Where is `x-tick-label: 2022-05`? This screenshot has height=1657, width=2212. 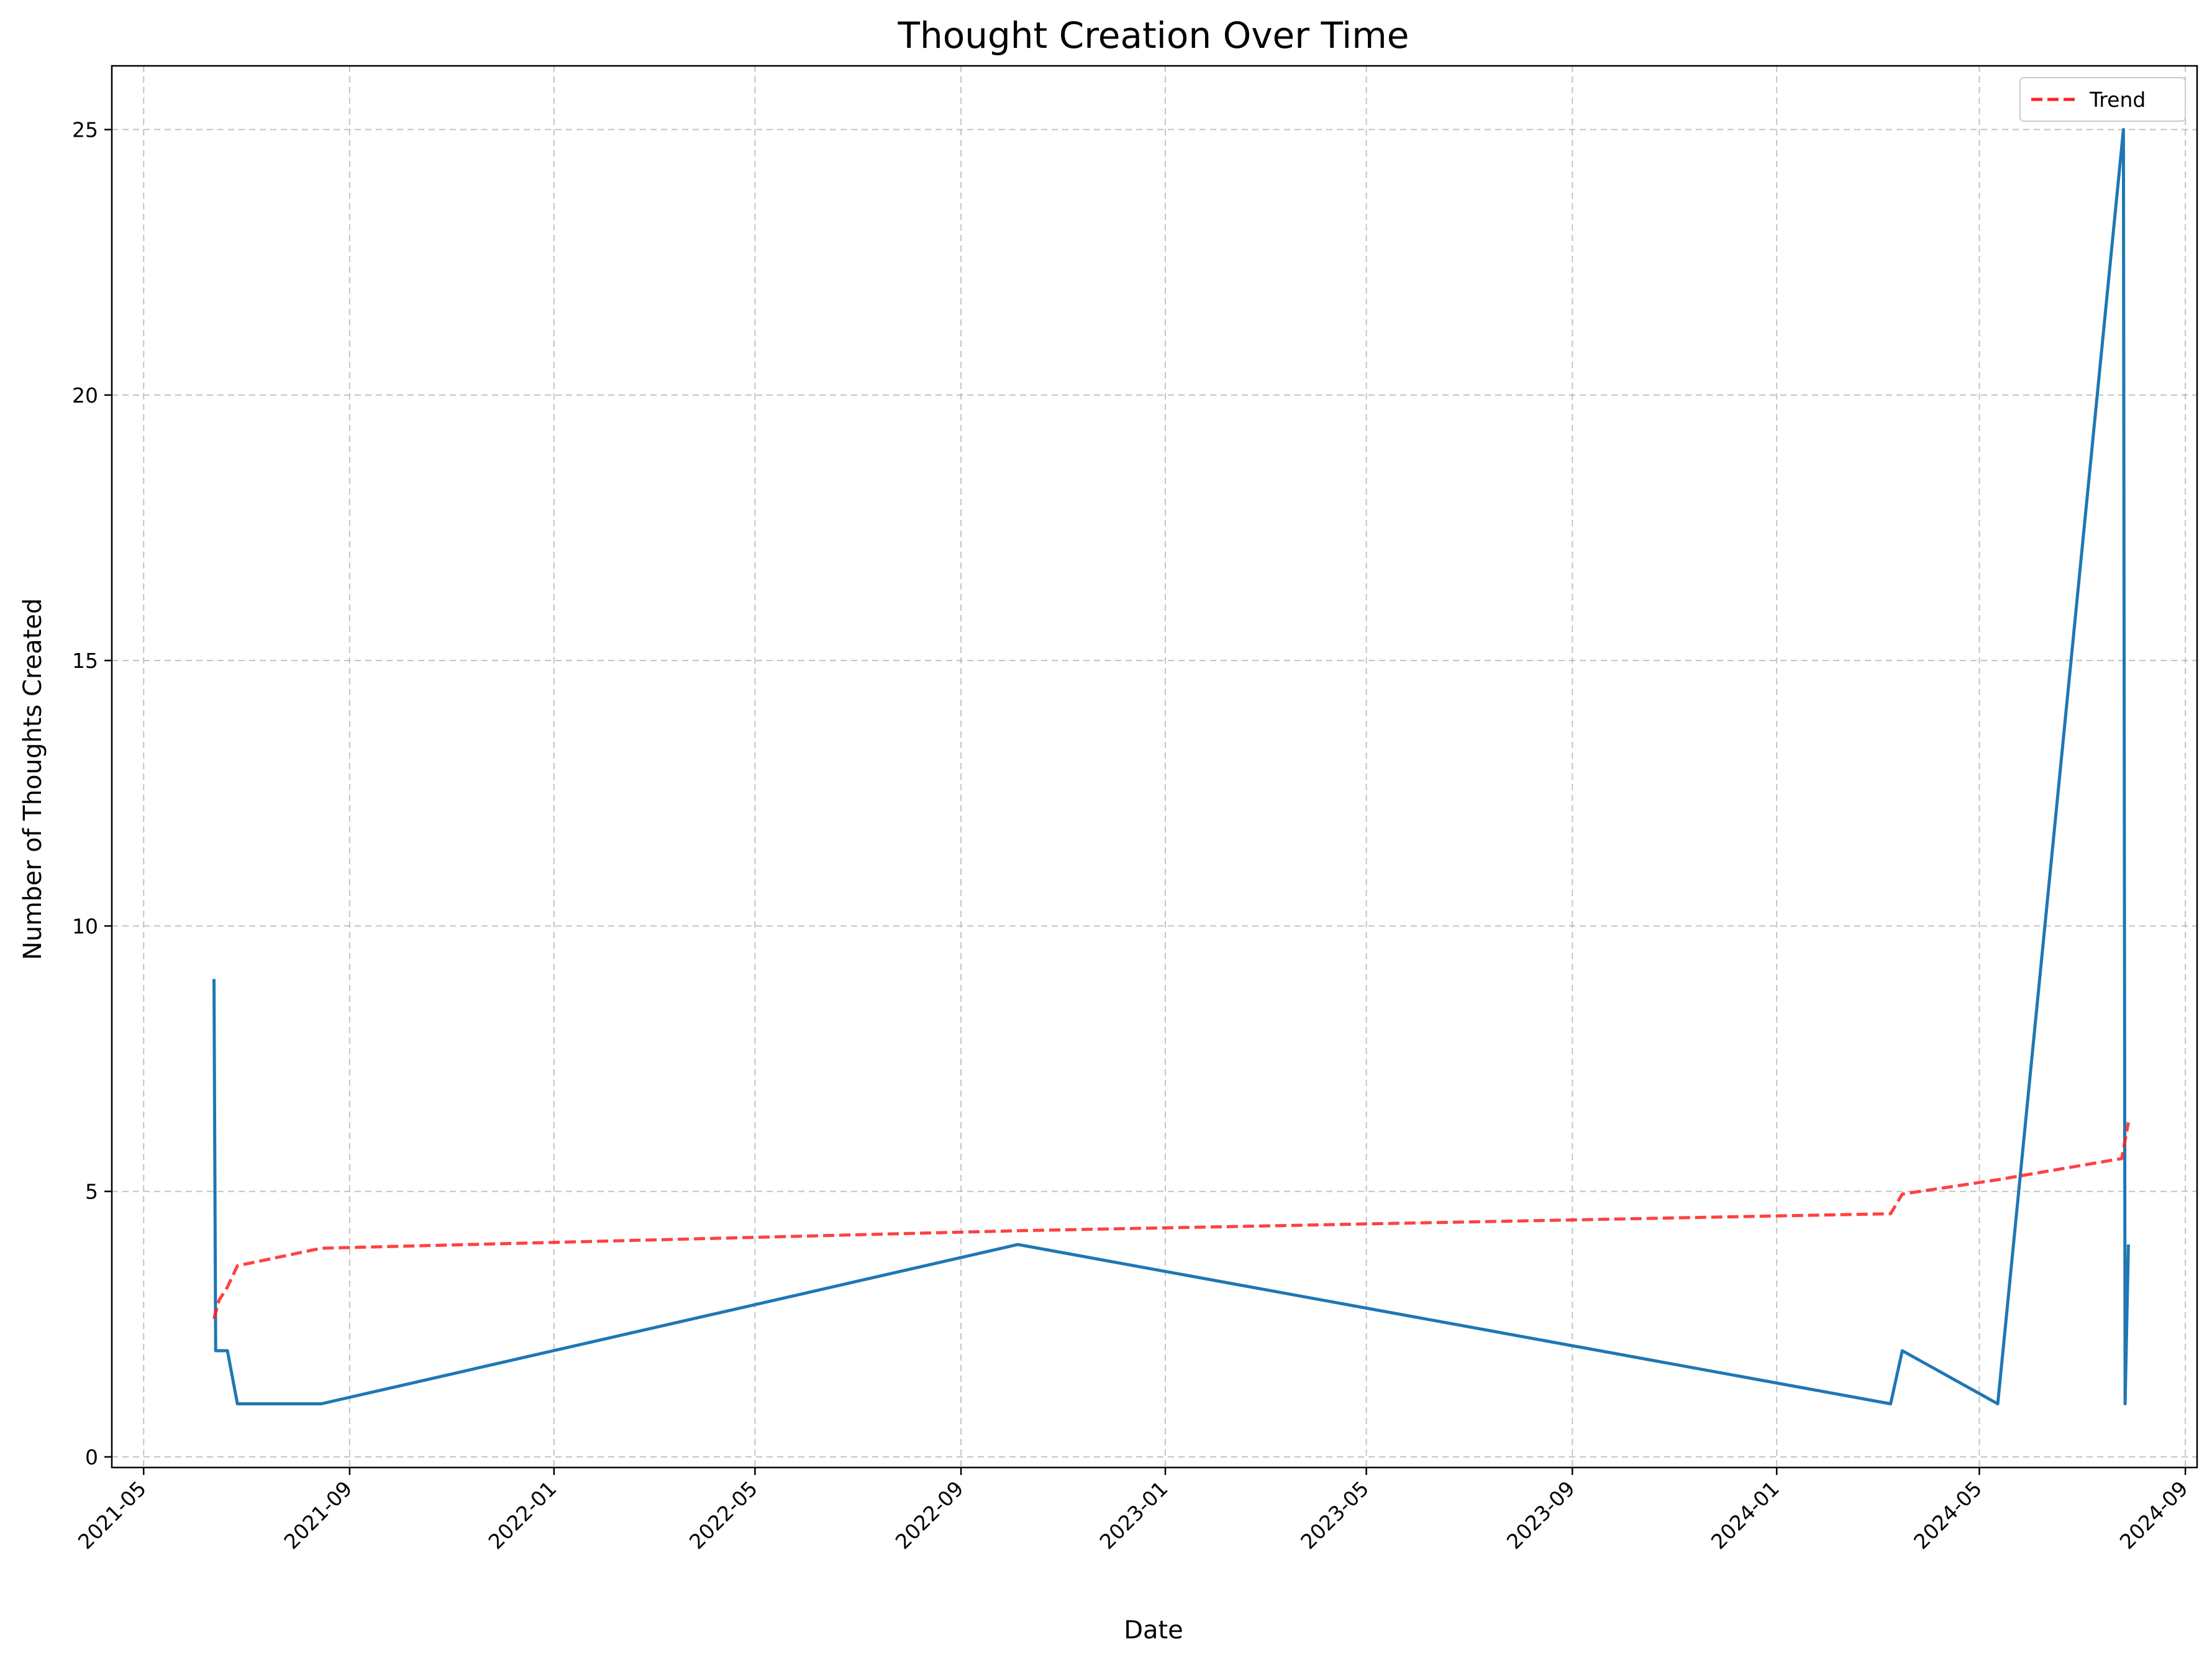 x-tick-label: 2022-05 is located at coordinates (723, 1515).